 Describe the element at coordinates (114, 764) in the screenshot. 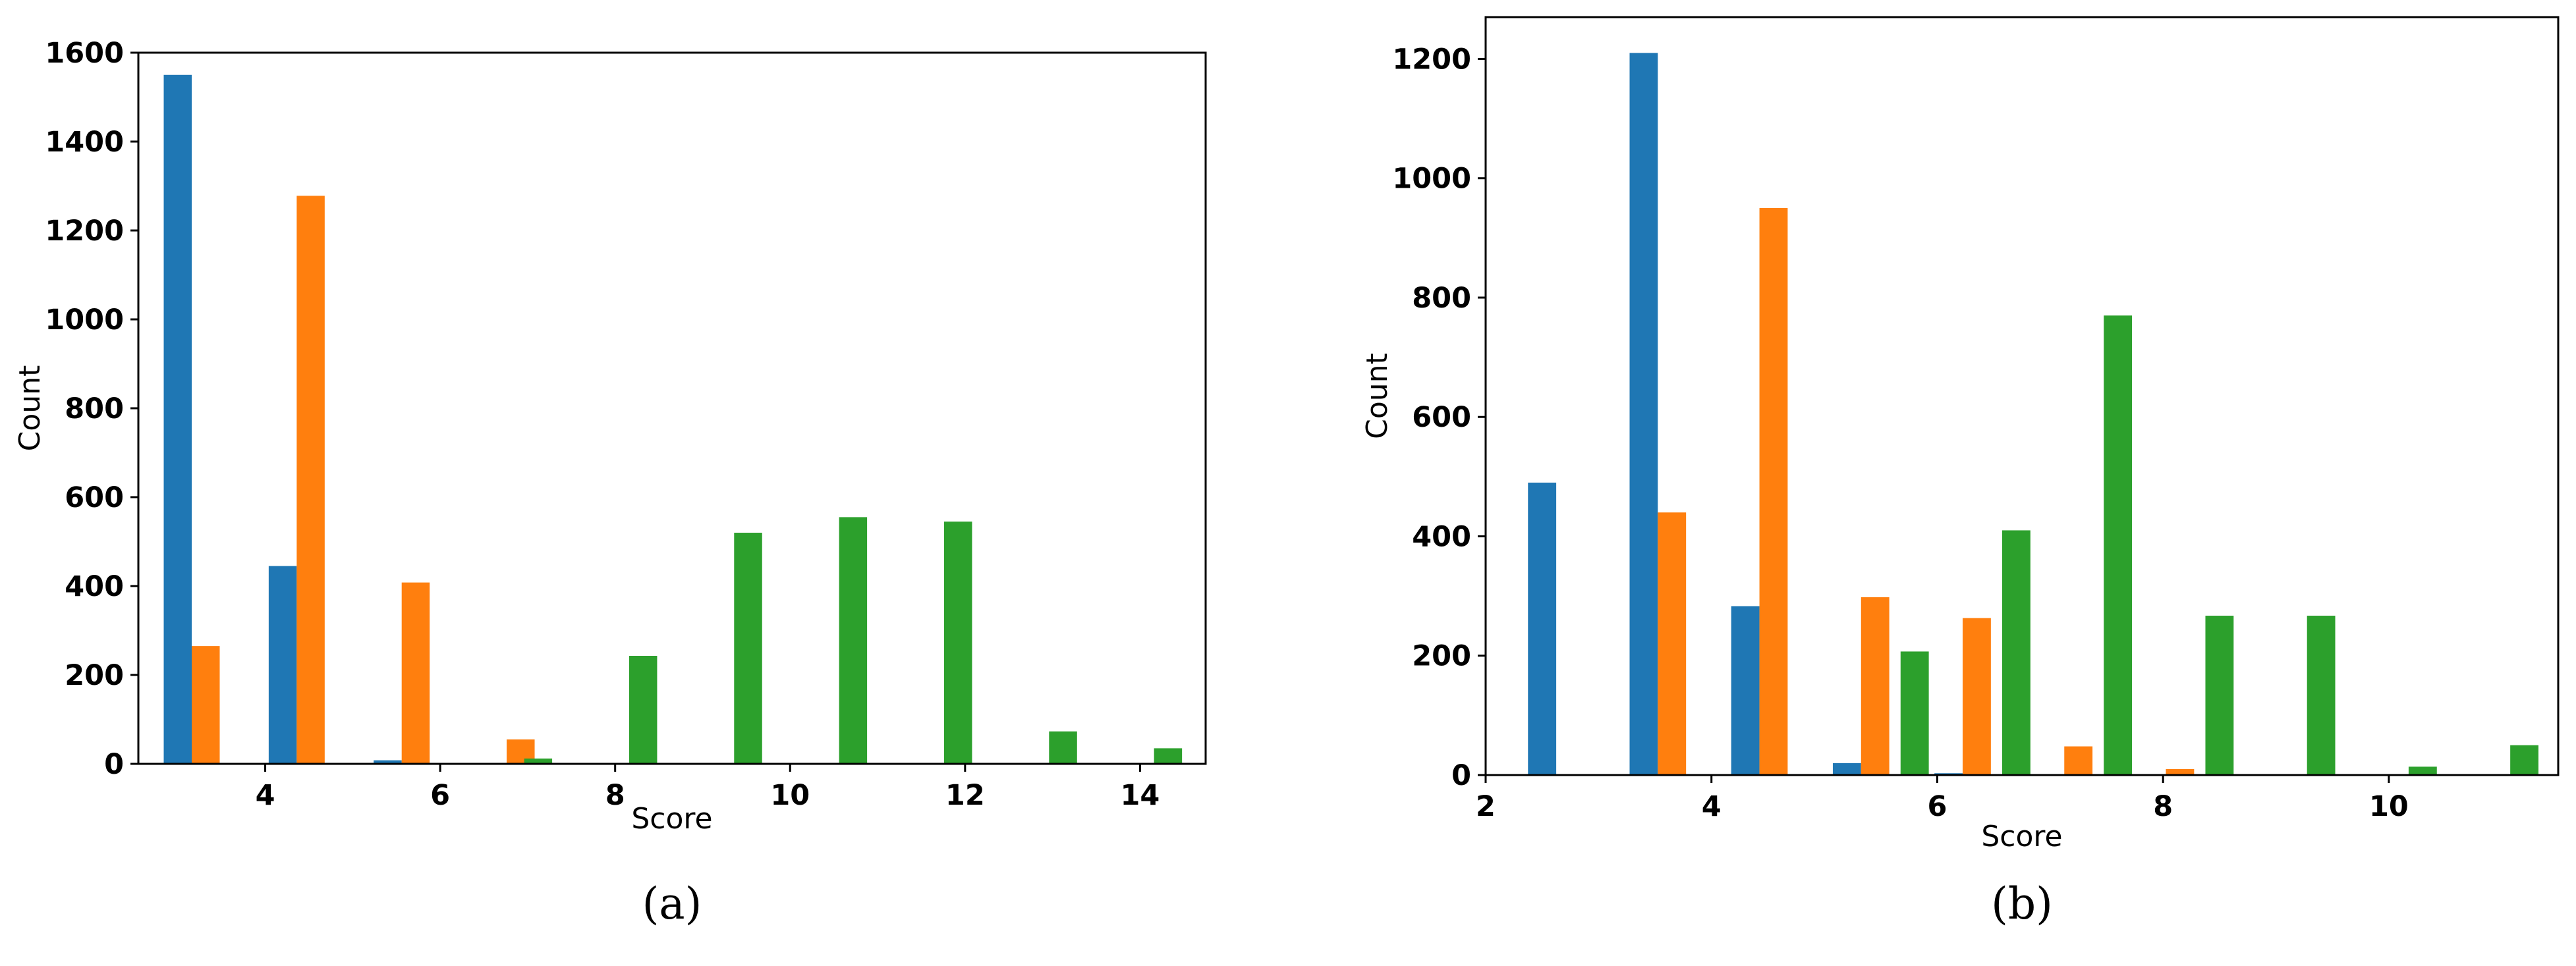

I see `chart-a-y-tick-label: 0` at that location.